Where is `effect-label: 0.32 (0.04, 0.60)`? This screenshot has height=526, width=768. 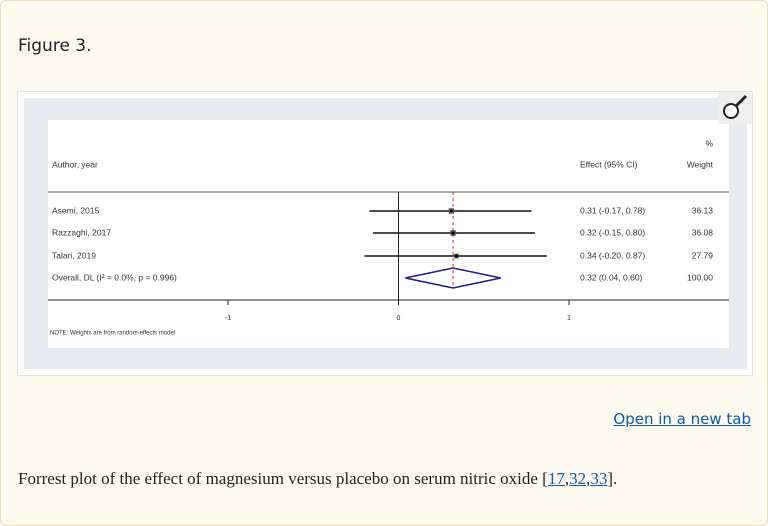
effect-label: 0.32 (0.04, 0.60) is located at coordinates (611, 277).